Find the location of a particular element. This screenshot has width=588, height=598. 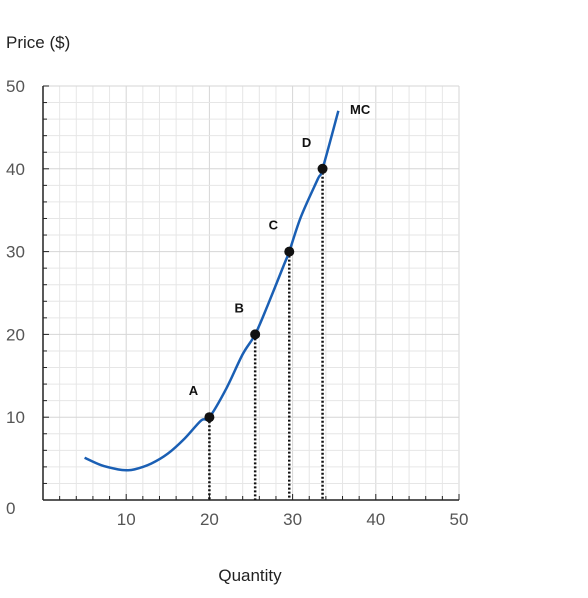

x-tick-label: 20 is located at coordinates (209, 519).